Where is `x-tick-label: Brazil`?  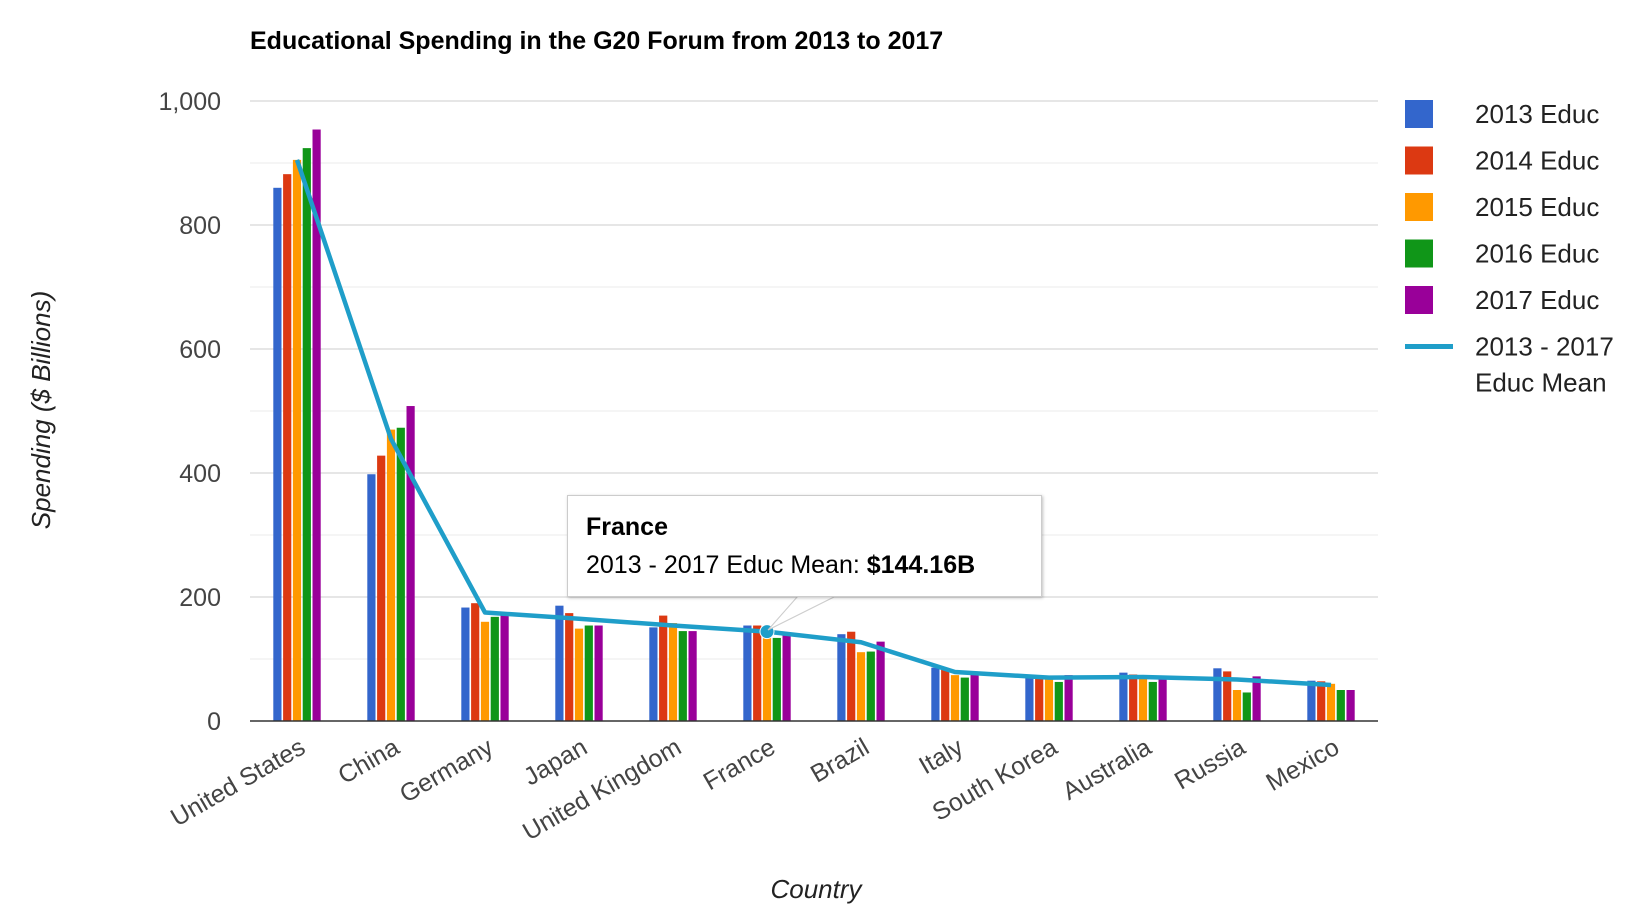 x-tick-label: Brazil is located at coordinates (840, 761).